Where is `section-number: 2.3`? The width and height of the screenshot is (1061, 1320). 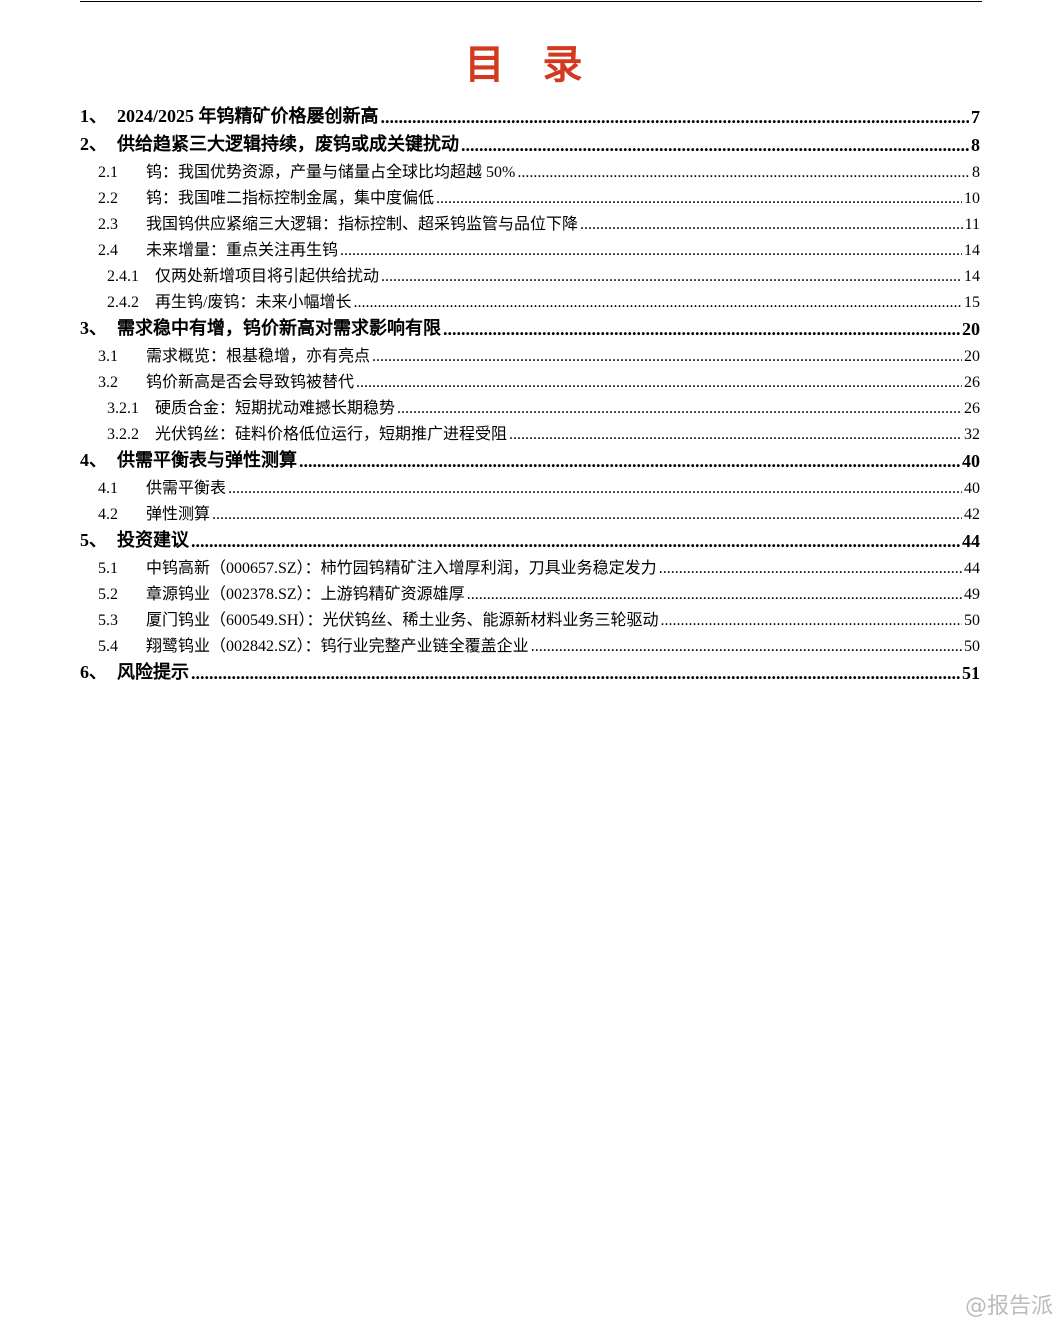
section-number: 2.3 is located at coordinates (108, 224).